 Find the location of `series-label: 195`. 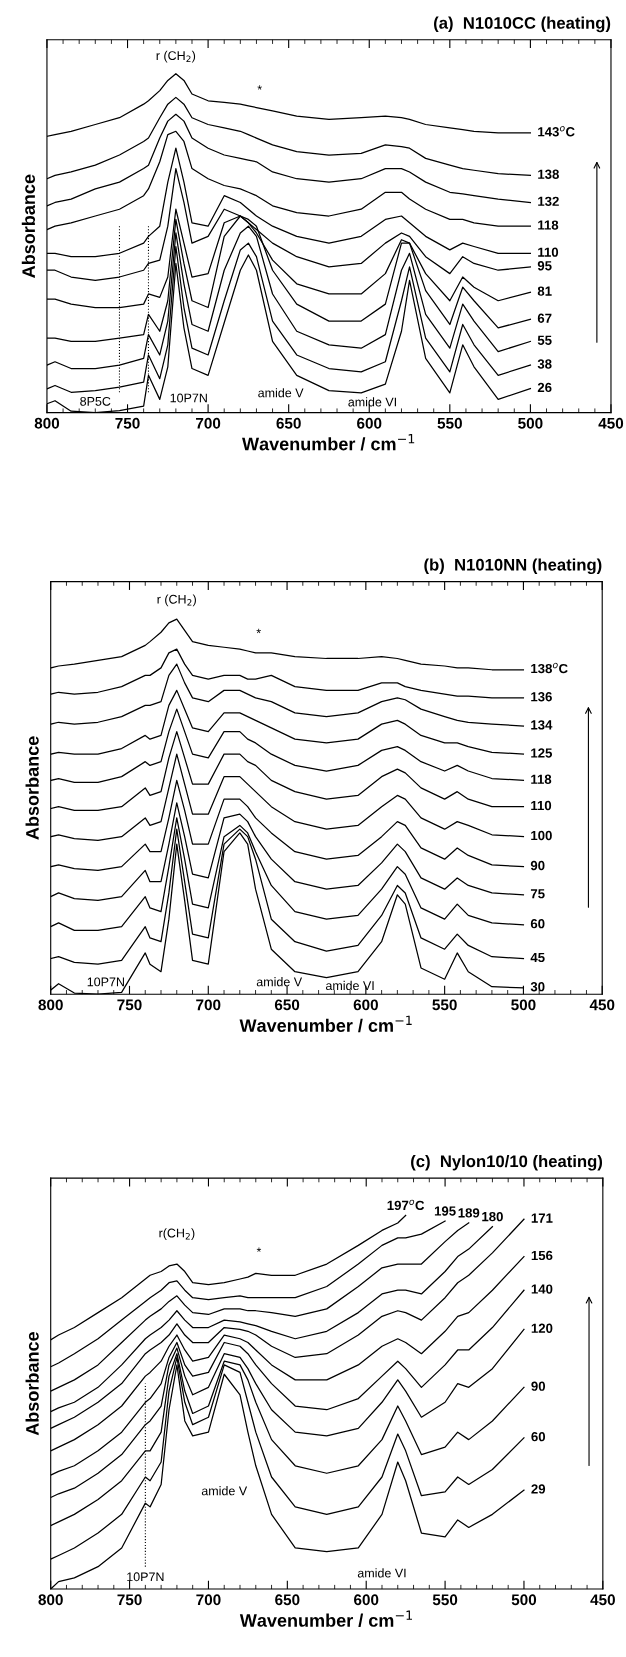

series-label: 195 is located at coordinates (445, 1211).